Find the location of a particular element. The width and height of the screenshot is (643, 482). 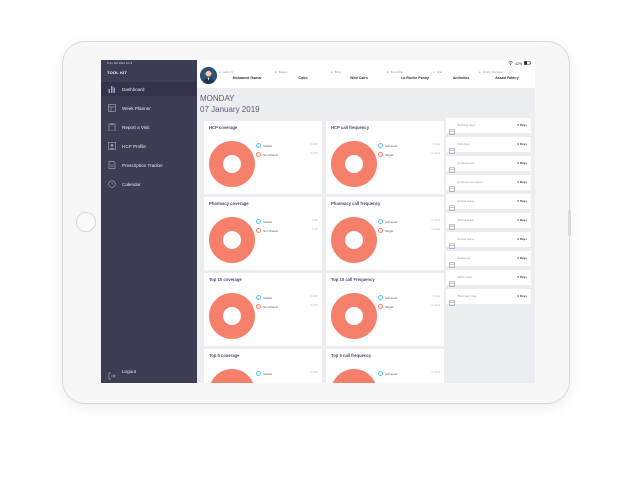

chart-card-title: Top 10 coverage is located at coordinates (225, 279).